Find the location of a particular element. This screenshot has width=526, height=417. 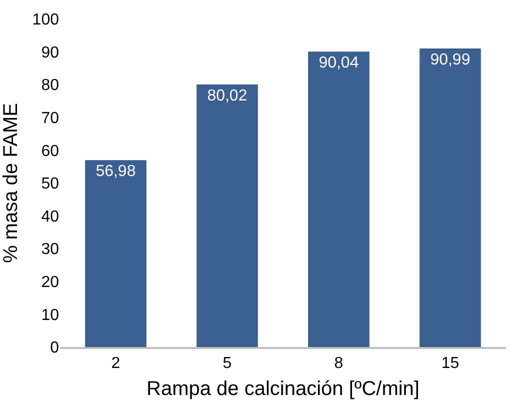

y-tick-label: 0 is located at coordinates (55, 348).